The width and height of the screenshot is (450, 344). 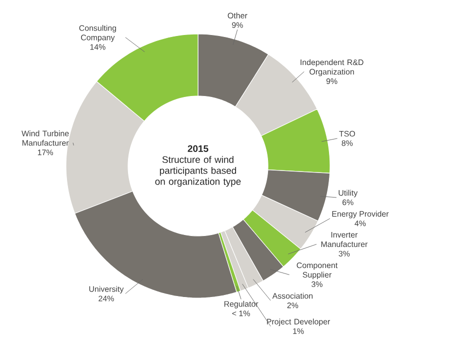 I want to click on text: 2015, so click(x=198, y=148).